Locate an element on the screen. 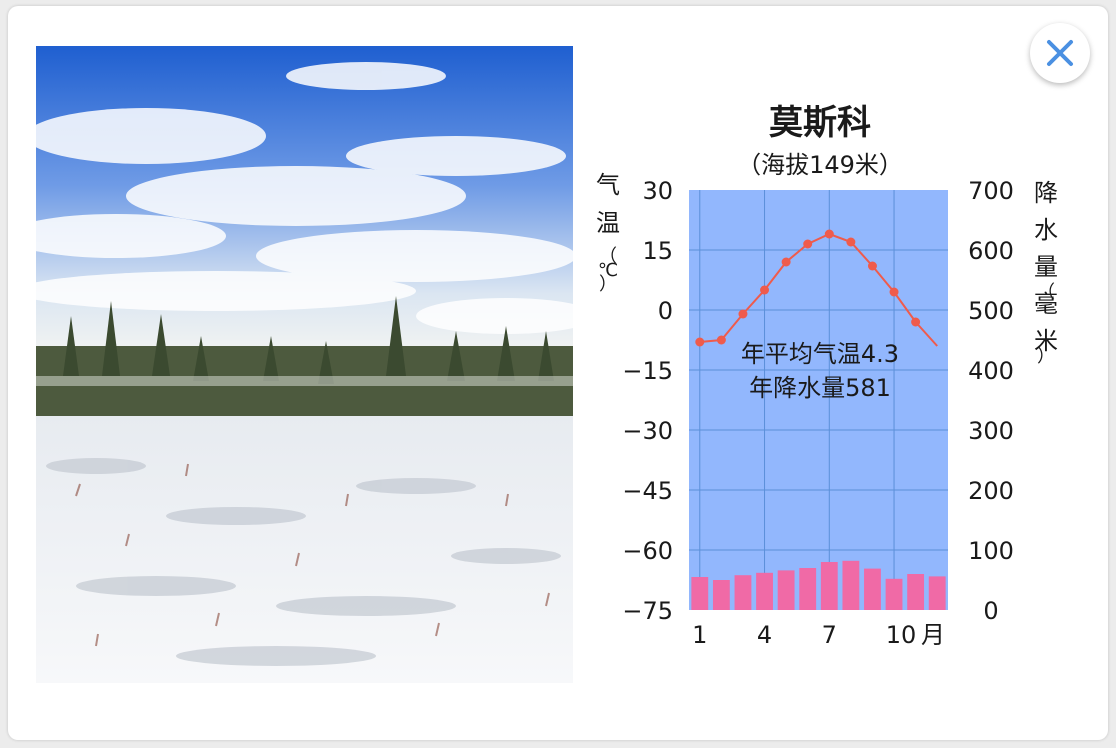  left-axis-tick-label: −45 is located at coordinates (647, 491).